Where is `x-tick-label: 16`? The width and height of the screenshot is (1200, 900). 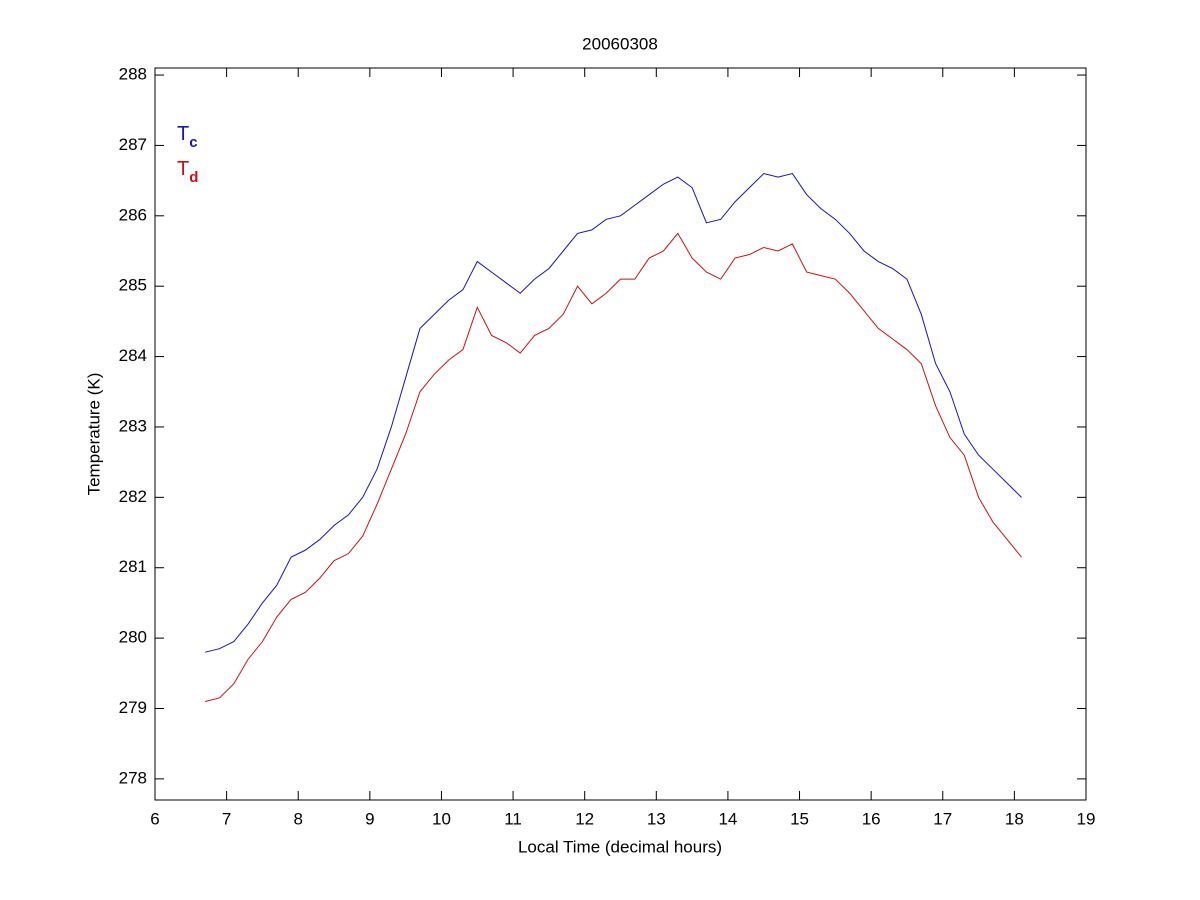
x-tick-label: 16 is located at coordinates (871, 818).